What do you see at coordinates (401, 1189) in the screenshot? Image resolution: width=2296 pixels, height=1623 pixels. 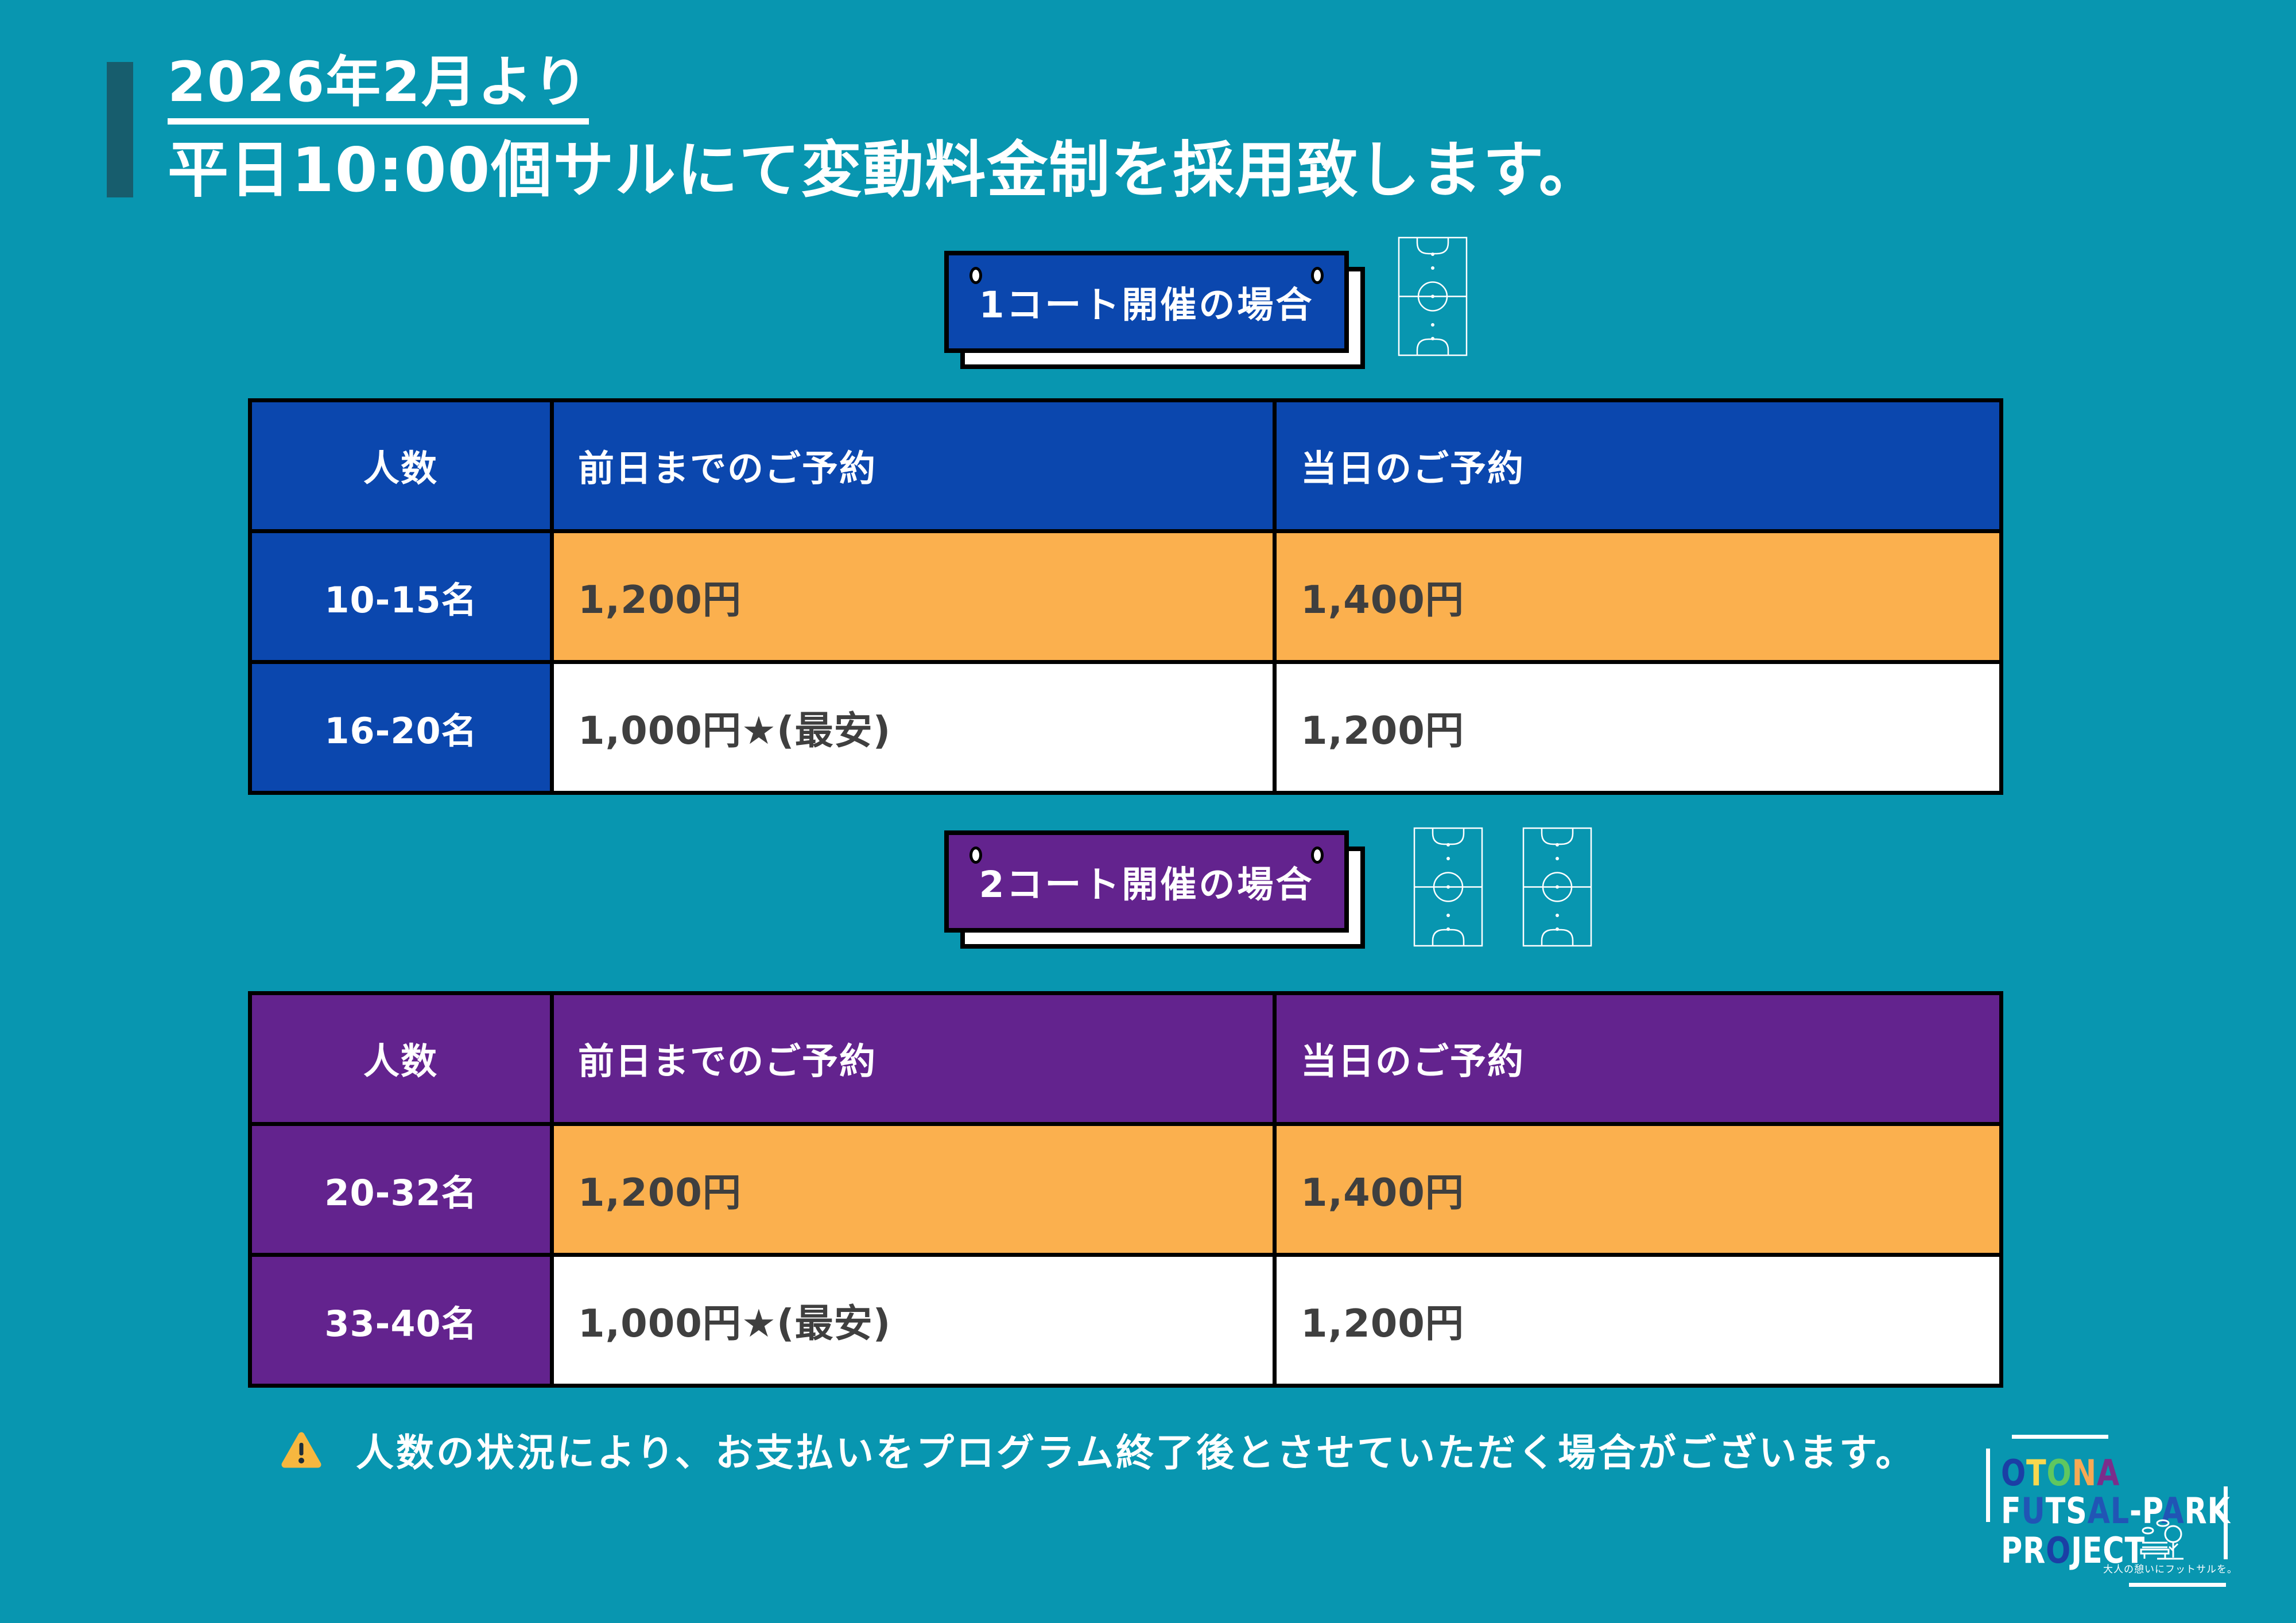 I see `cell-size: 20-32名` at bounding box center [401, 1189].